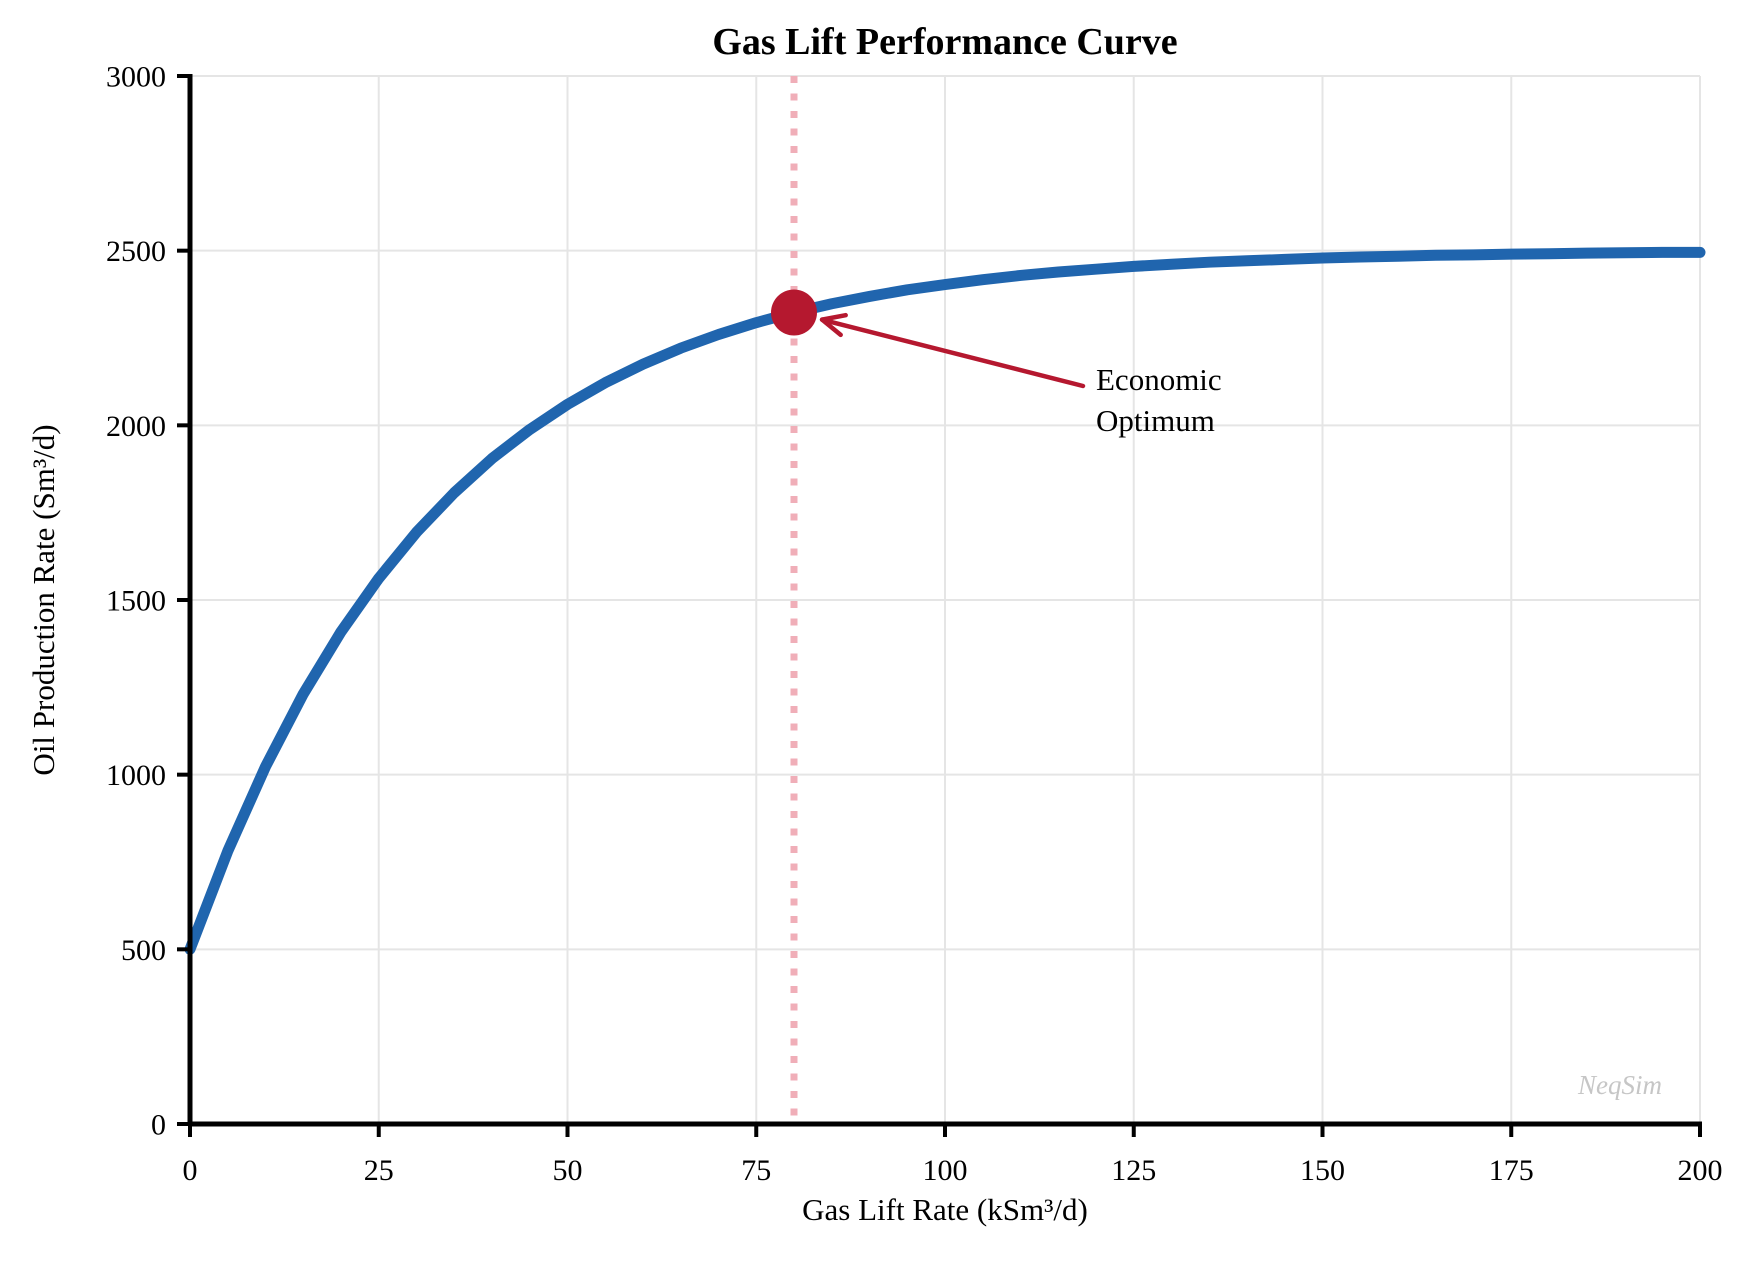  I want to click on economic-optimum-marker, so click(794, 312).